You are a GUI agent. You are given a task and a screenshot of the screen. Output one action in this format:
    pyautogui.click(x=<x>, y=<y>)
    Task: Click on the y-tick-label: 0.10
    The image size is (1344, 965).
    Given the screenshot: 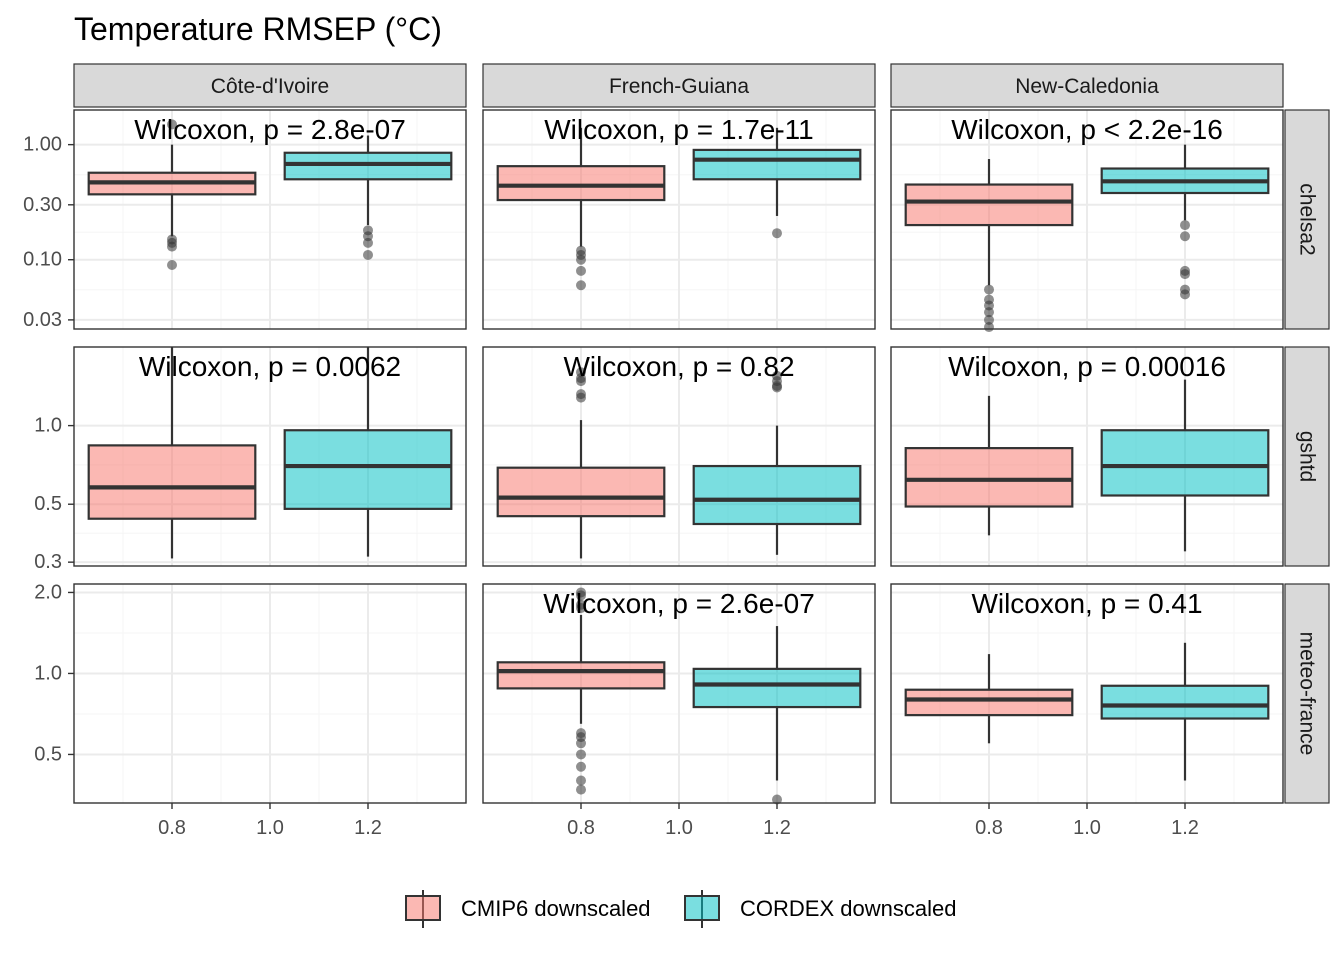 What is the action you would take?
    pyautogui.click(x=42, y=260)
    